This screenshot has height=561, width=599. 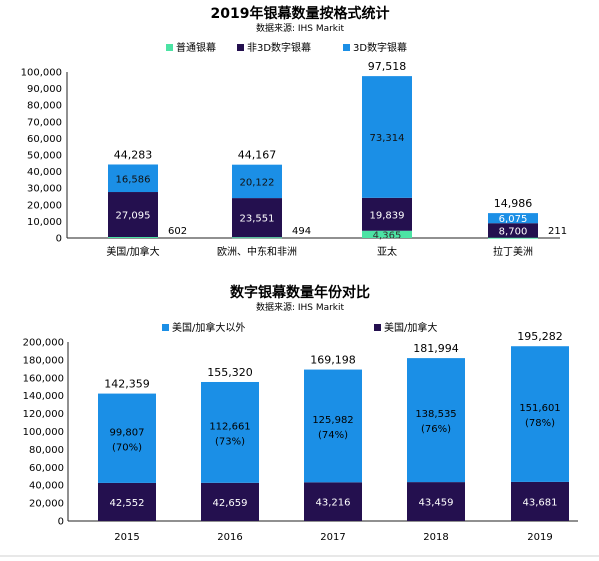 I want to click on data-label-total: 181,994, so click(x=436, y=348).